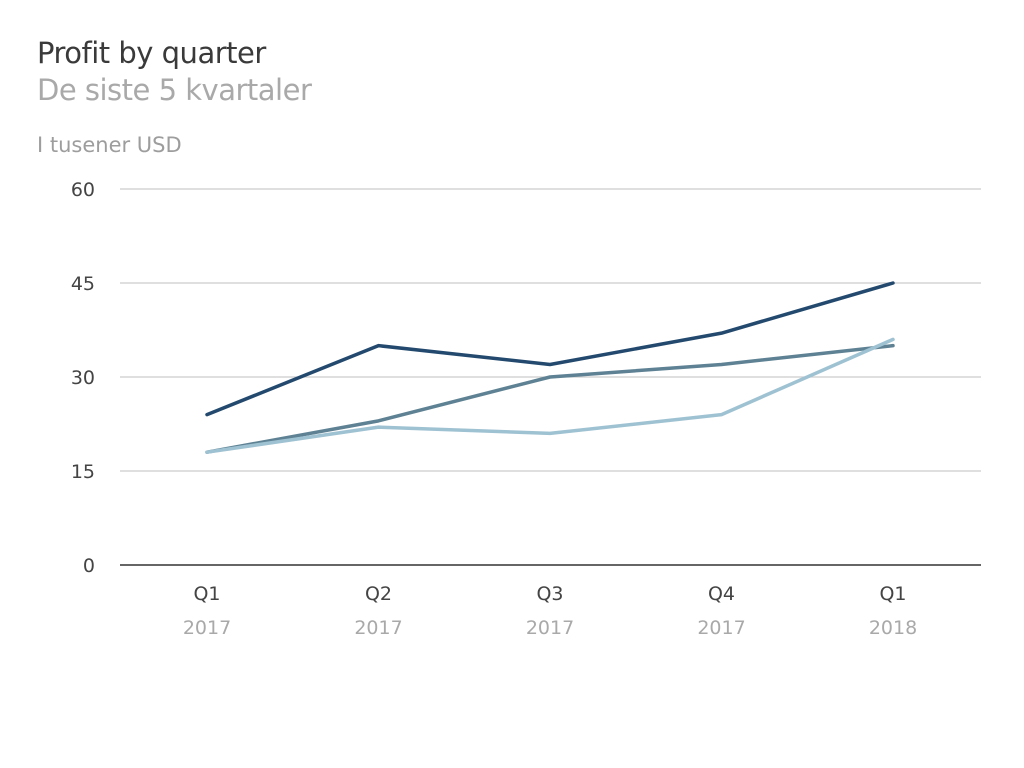 The image size is (1024, 768). What do you see at coordinates (83, 284) in the screenshot?
I see `y-tick-label: 45` at bounding box center [83, 284].